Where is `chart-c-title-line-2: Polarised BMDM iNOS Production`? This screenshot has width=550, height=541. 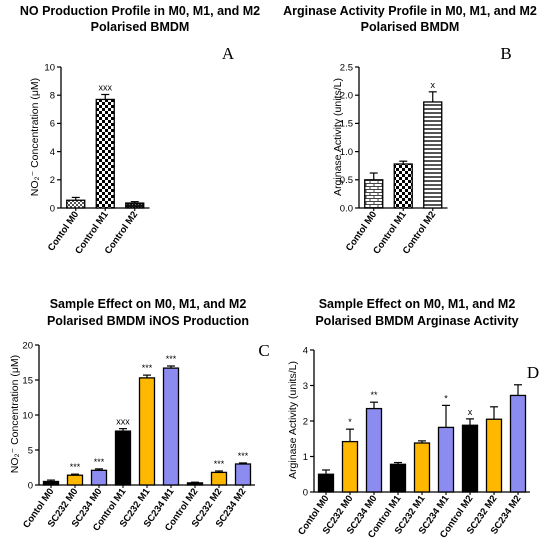 chart-c-title-line-2: Polarised BMDM iNOS Production is located at coordinates (148, 321).